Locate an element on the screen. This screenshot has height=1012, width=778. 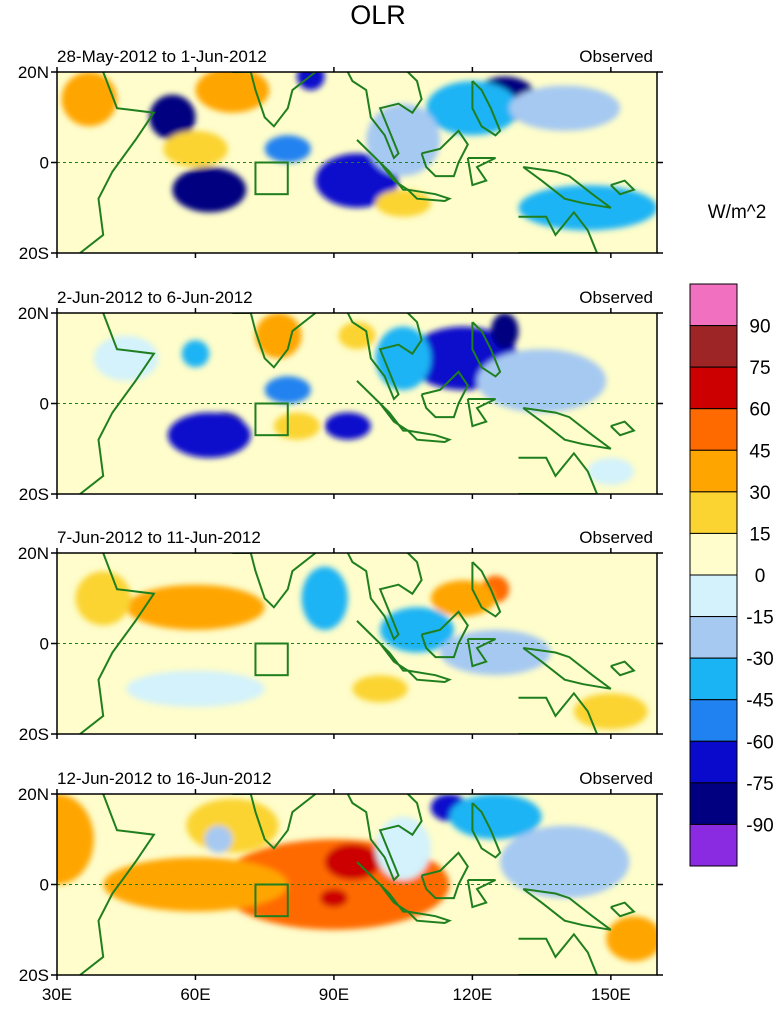
colorbar-label: -90 is located at coordinates (759, 825).